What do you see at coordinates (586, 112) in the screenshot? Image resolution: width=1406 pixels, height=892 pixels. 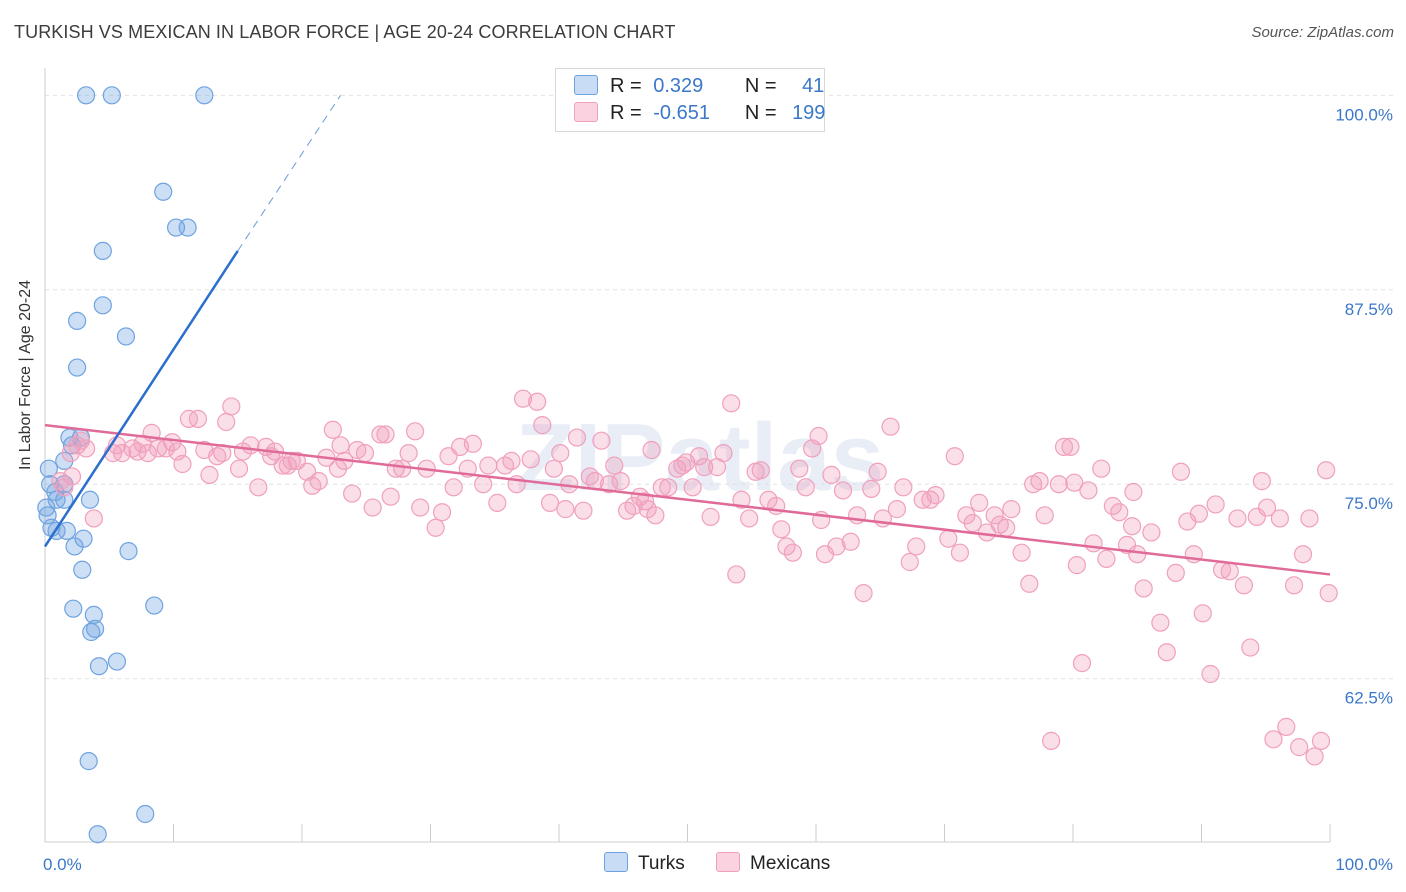 I see `mexicans-swatch` at bounding box center [586, 112].